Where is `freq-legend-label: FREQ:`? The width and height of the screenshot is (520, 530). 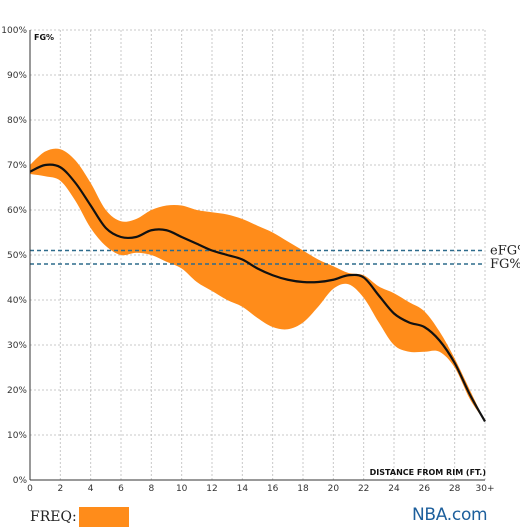
freq-legend-label: FREQ: is located at coordinates (53, 517).